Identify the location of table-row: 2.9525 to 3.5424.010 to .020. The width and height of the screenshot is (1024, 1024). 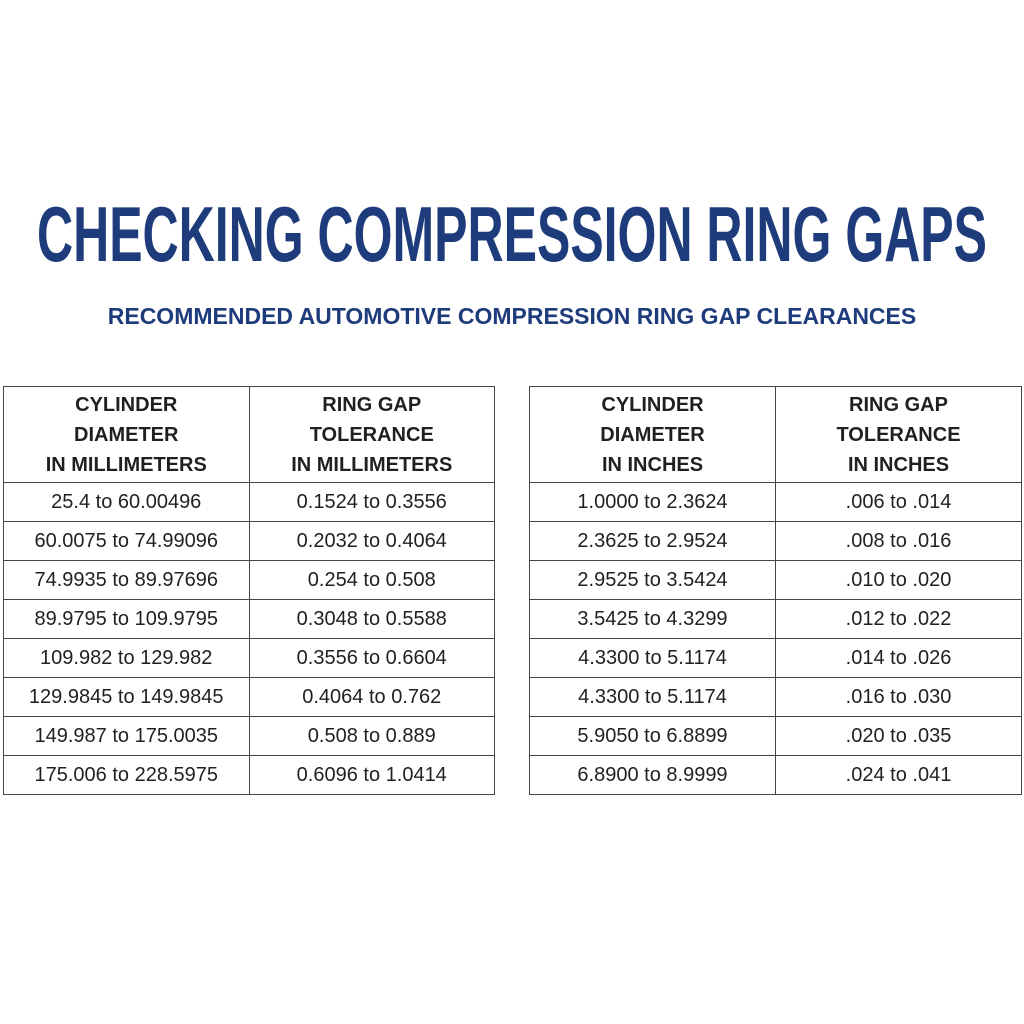
(775, 580).